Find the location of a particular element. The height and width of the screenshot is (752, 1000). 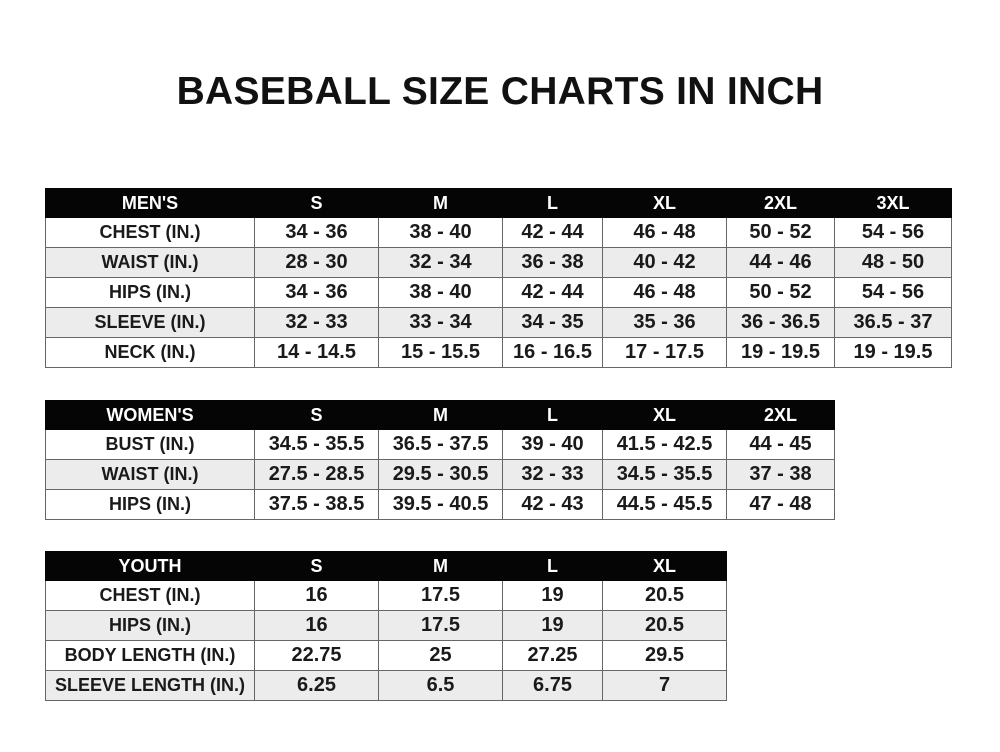

size-value: 6.75 is located at coordinates (552, 685).